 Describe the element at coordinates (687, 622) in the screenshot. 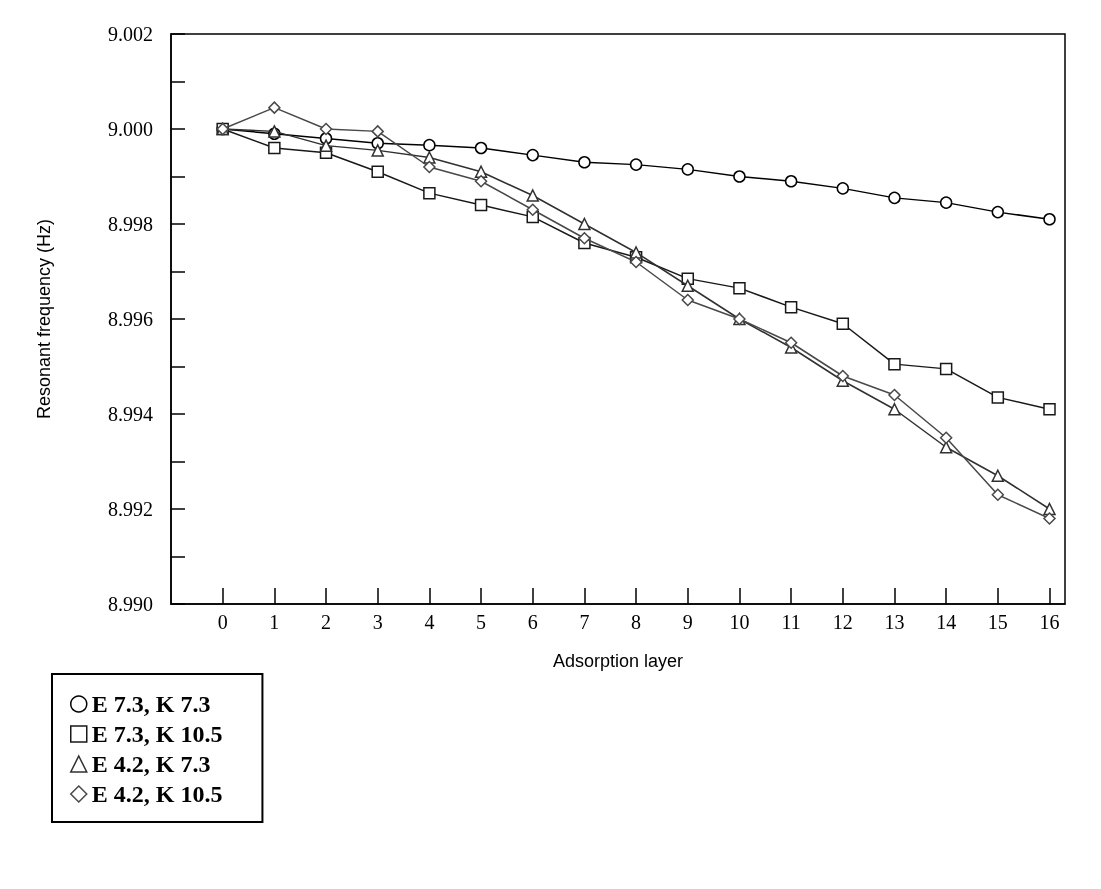

I see `x-tick-label: 9` at that location.